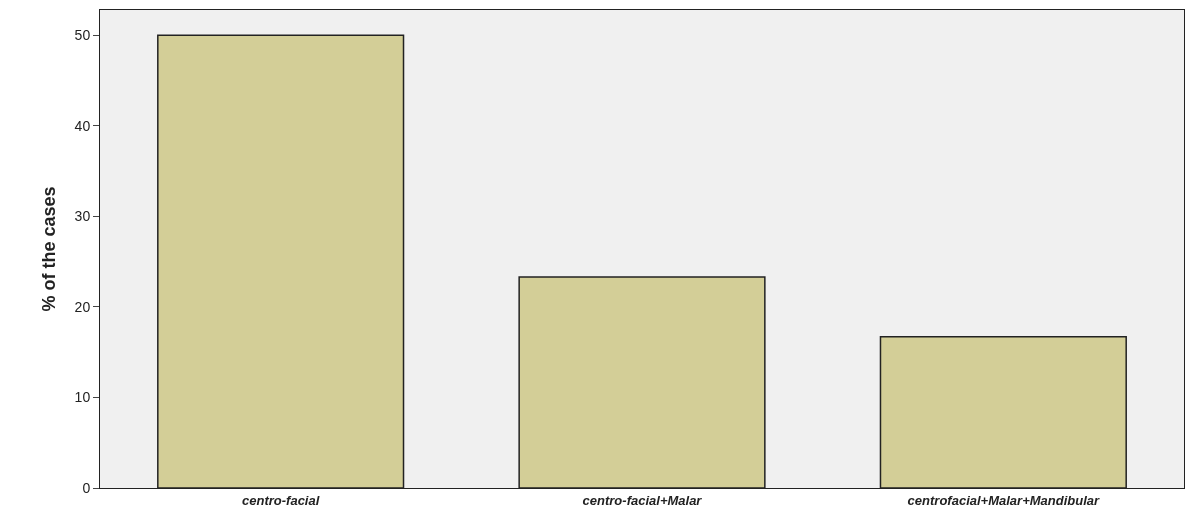 The image size is (1186, 526). Describe the element at coordinates (281, 500) in the screenshot. I see `x-tick-label: centro-facial` at that location.